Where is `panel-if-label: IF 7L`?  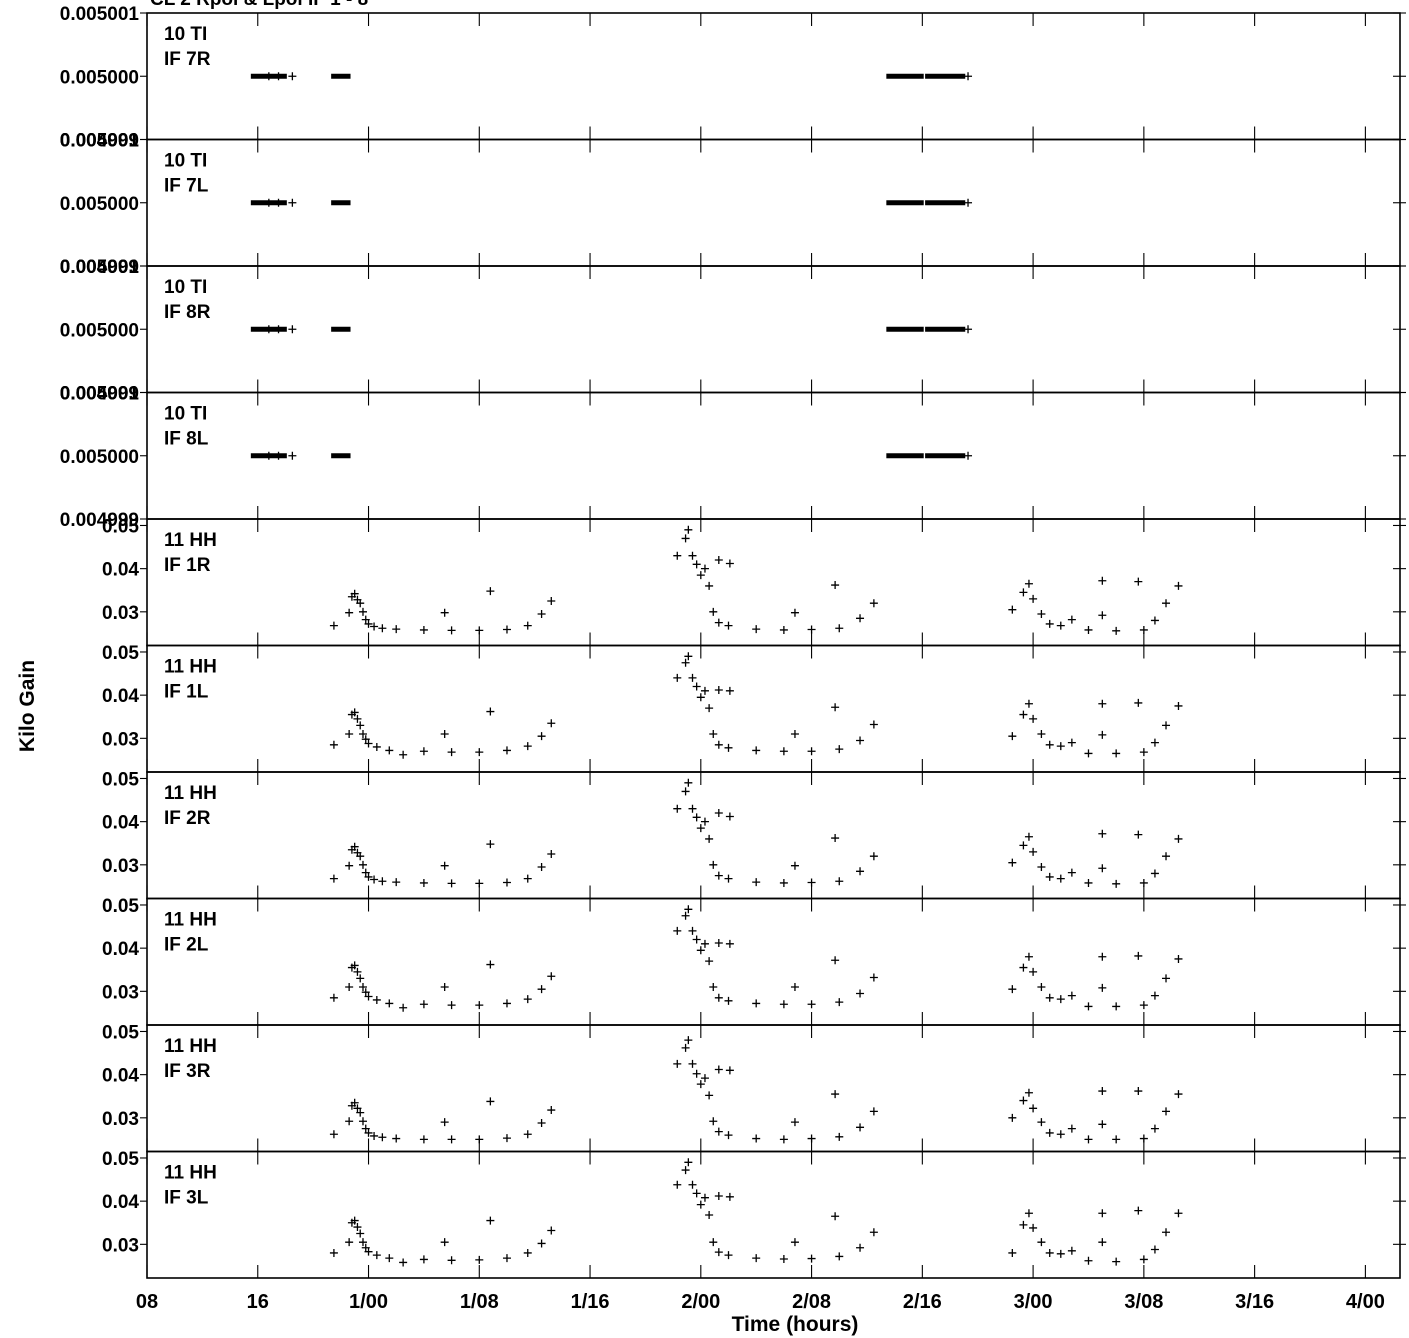 panel-if-label: IF 7L is located at coordinates (186, 186).